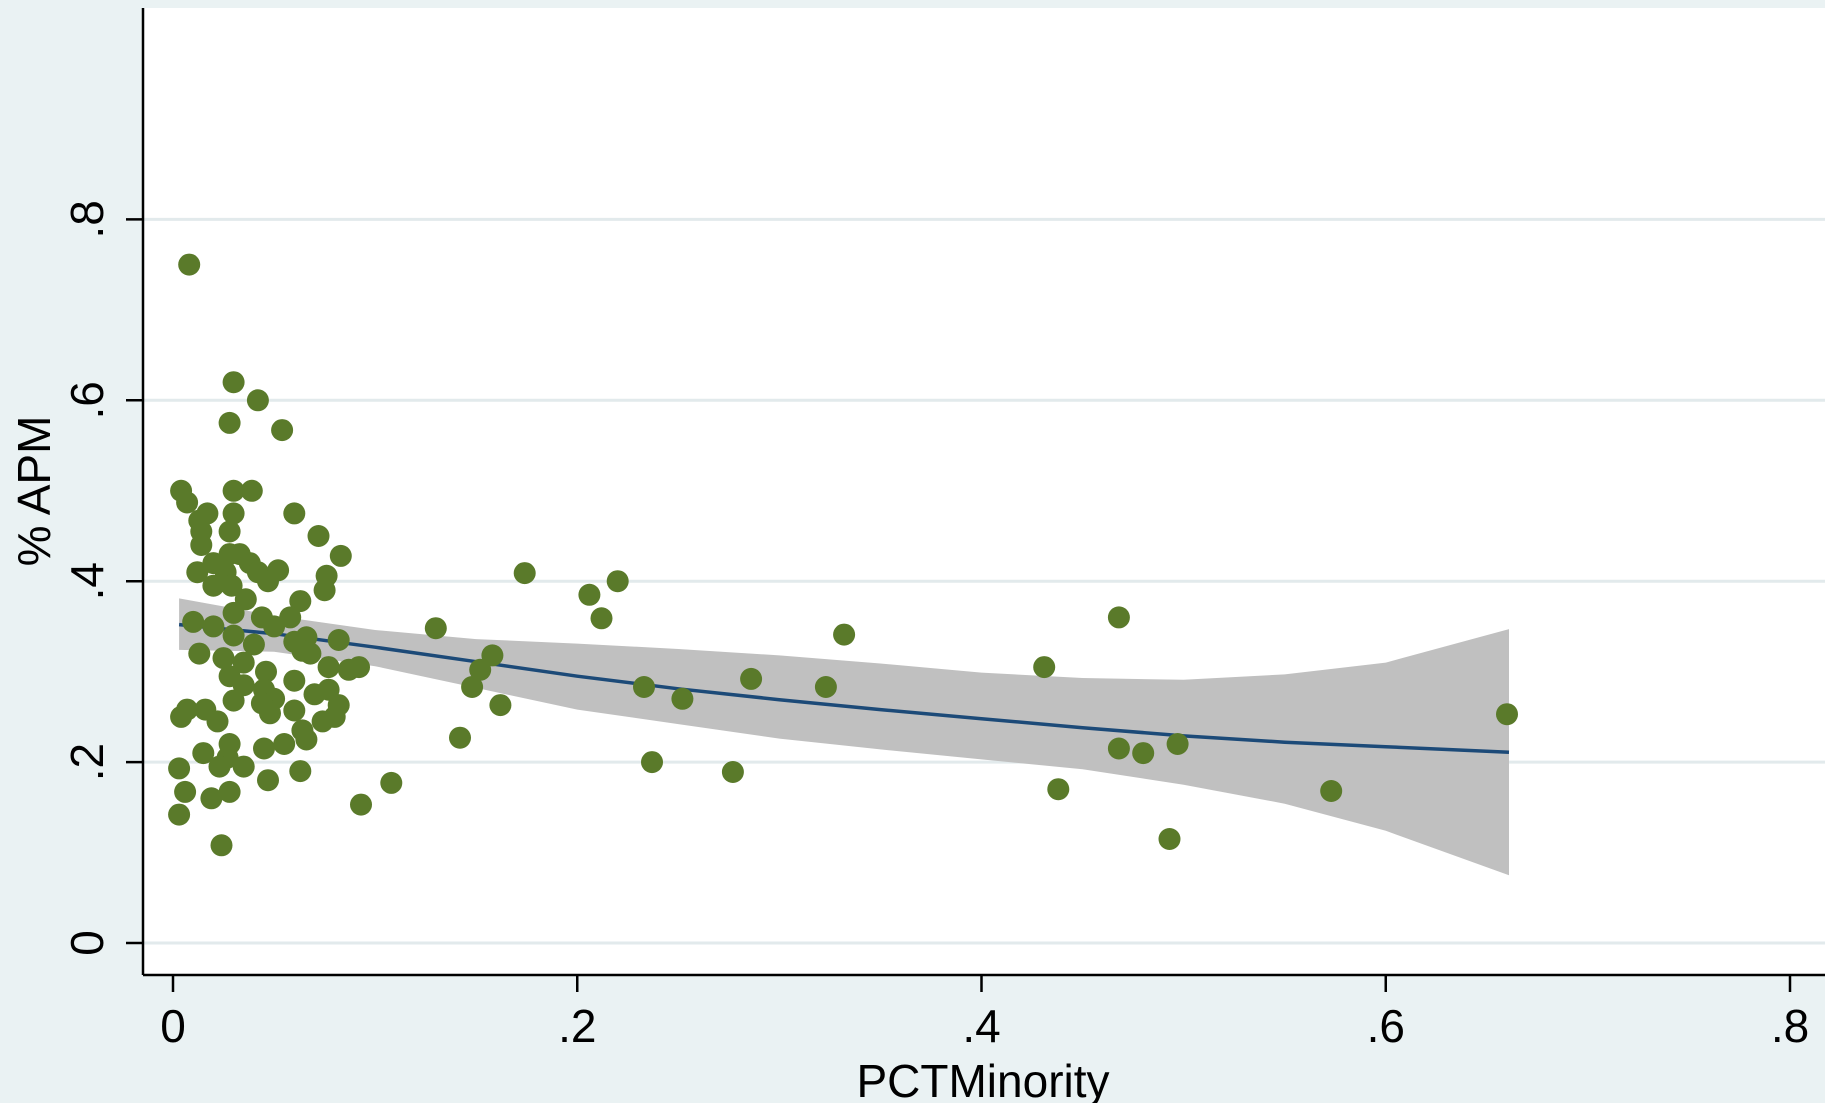  Describe the element at coordinates (1386, 1026) in the screenshot. I see `x-tick-label-3: .6` at that location.